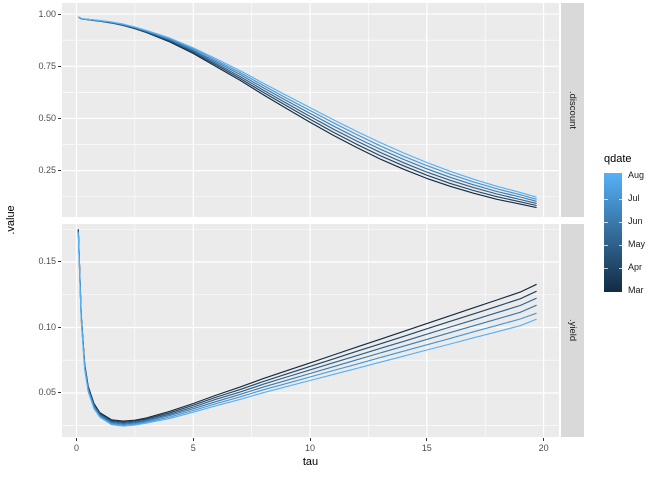 The image size is (672, 480). I want to click on legend-title: qdate, so click(618, 159).